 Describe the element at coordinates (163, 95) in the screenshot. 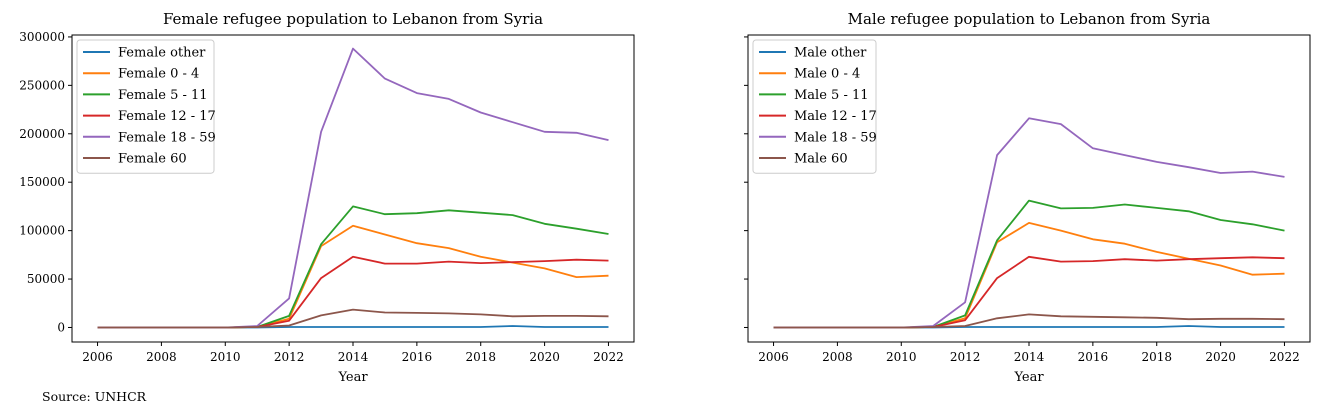

I see `legend-entry: Female 5 - 11` at that location.